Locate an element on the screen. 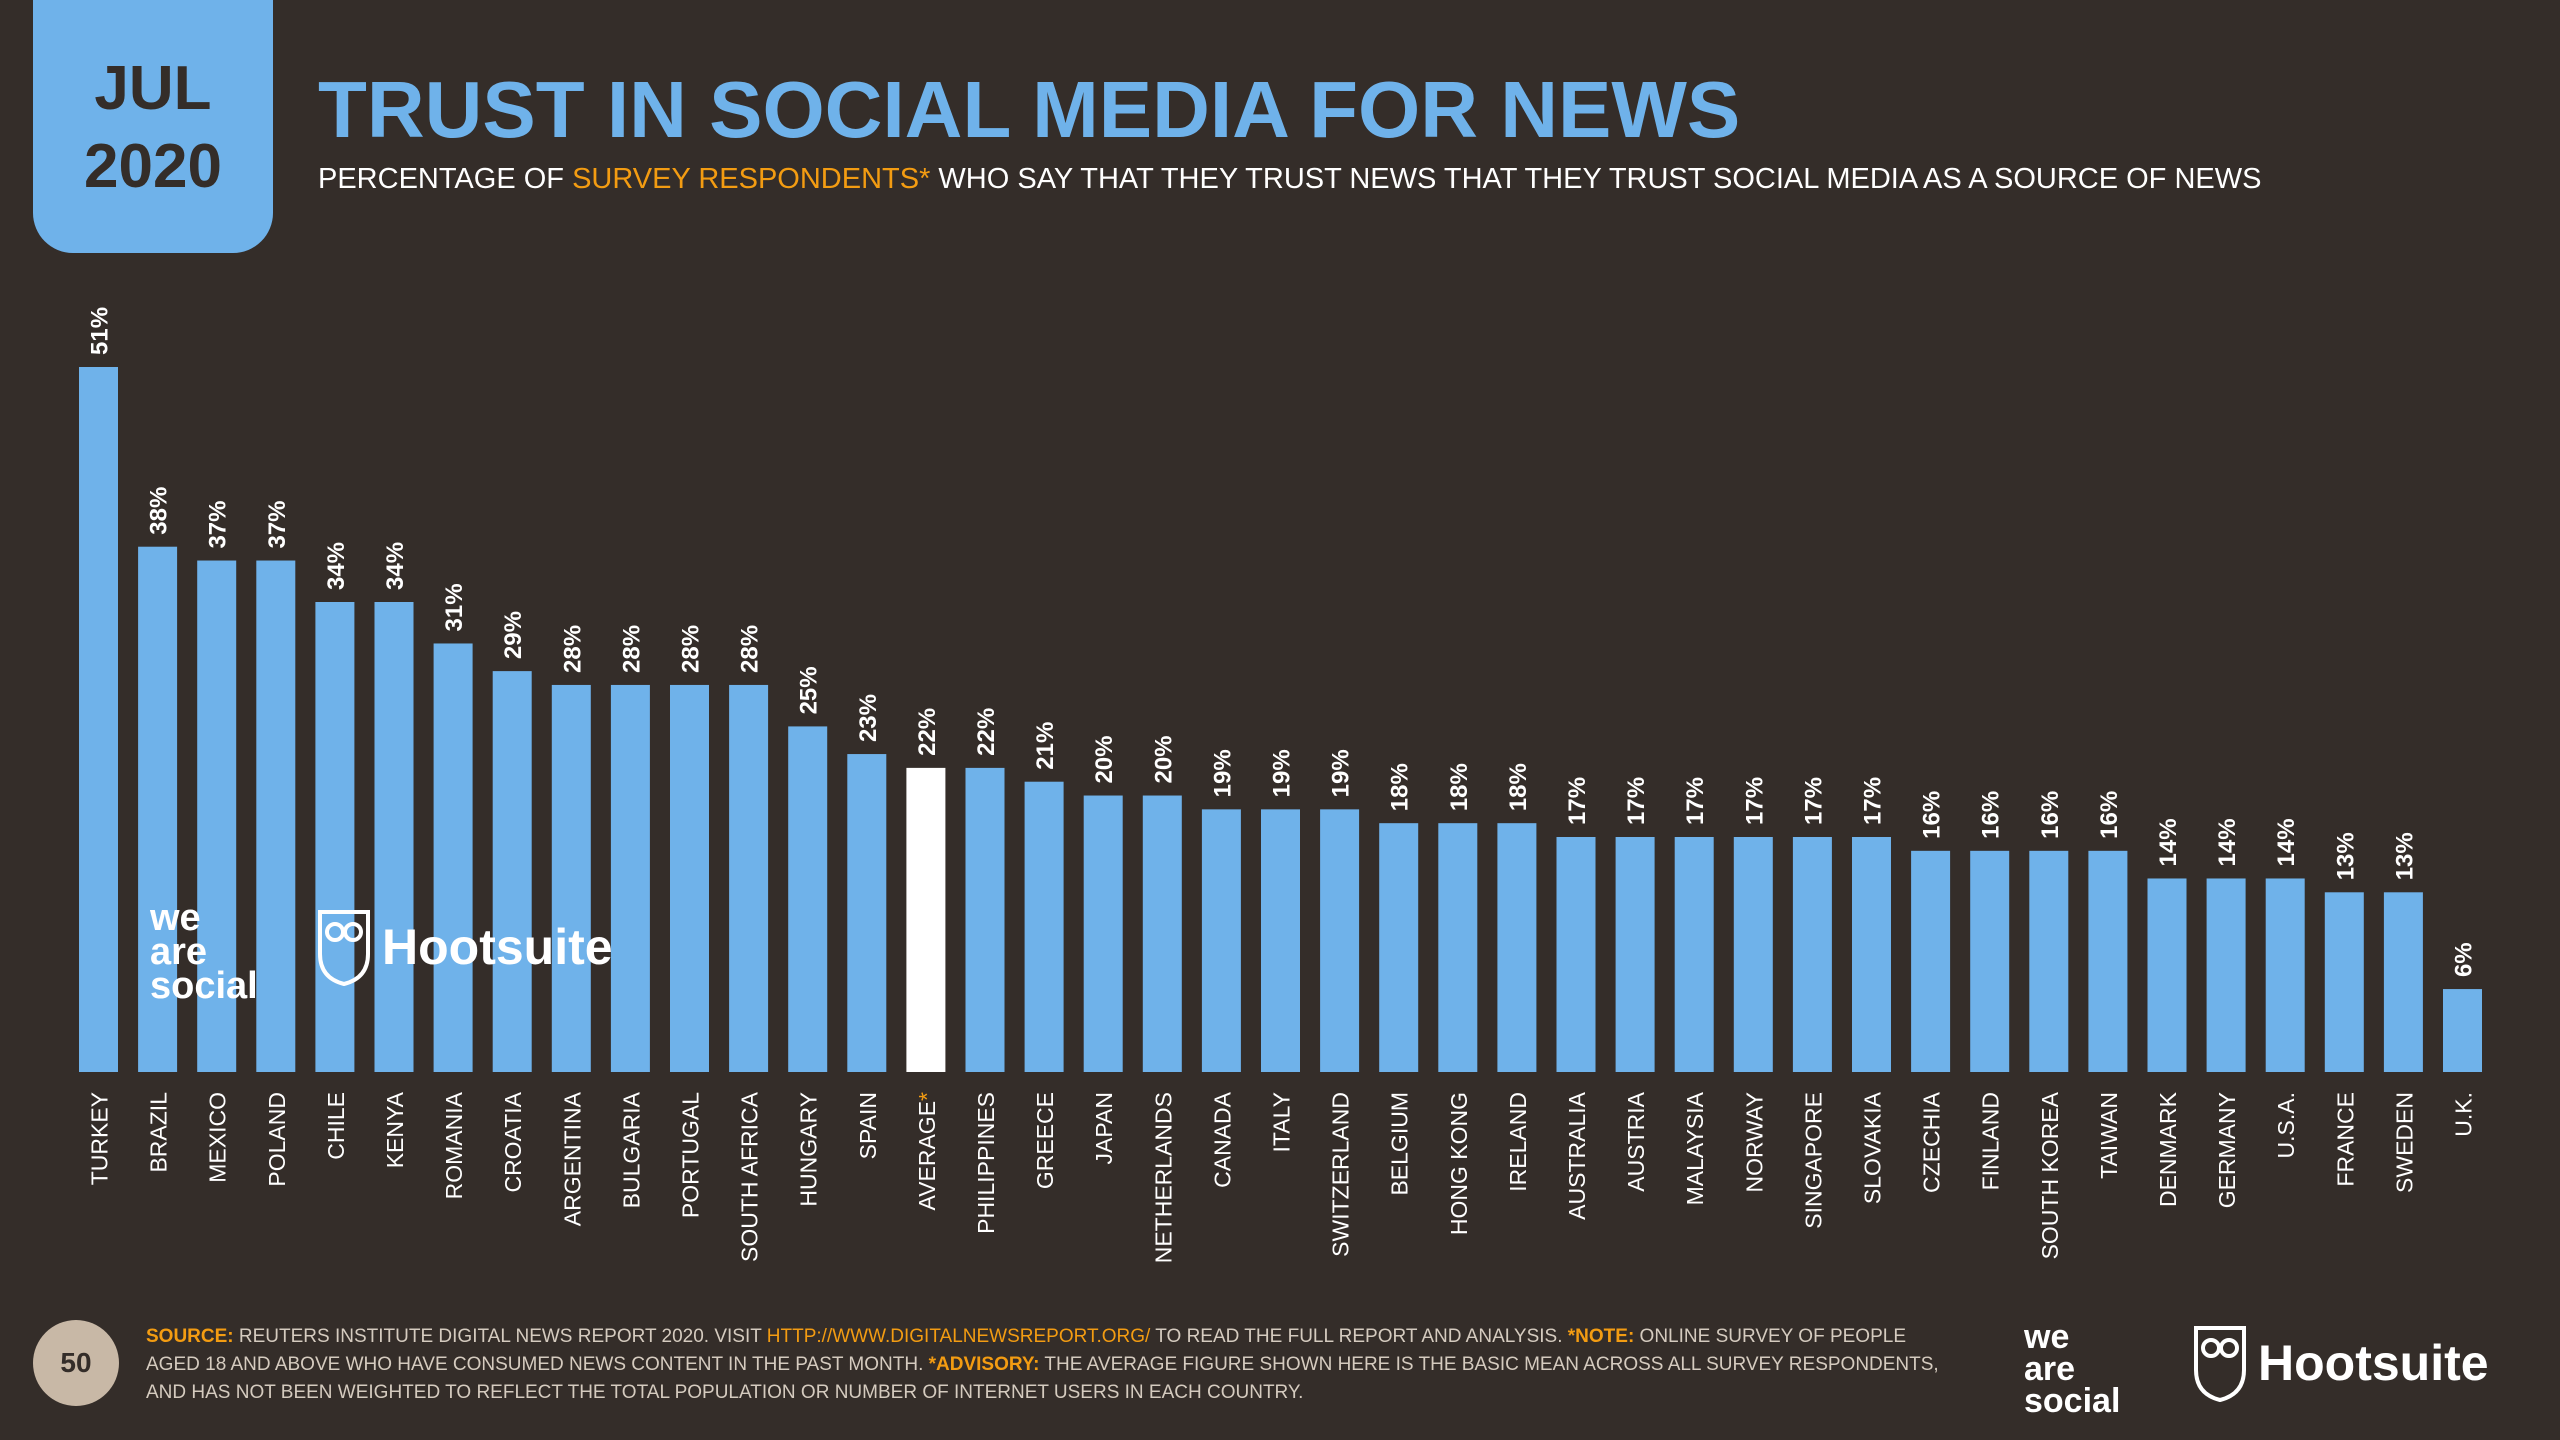  watermark-word-we: we is located at coordinates (175, 918).